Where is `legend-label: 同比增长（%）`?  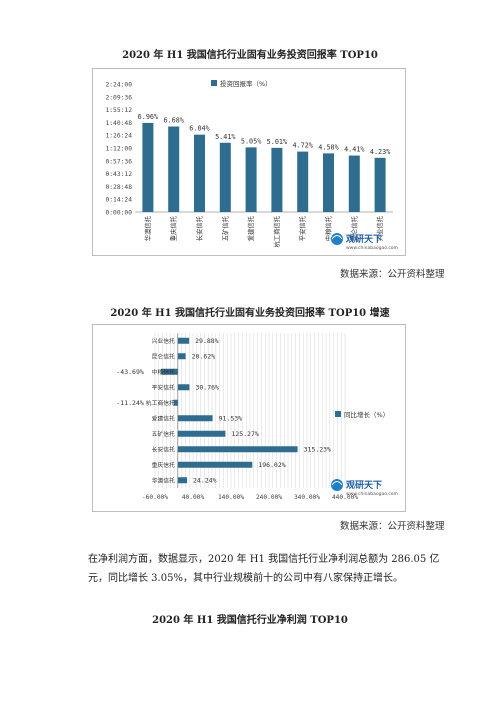
legend-label: 同比增长（%） is located at coordinates (366, 414).